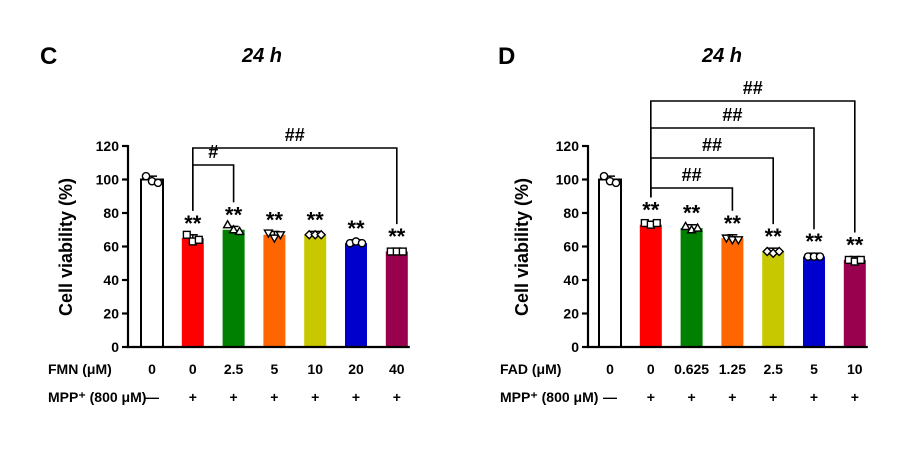 The width and height of the screenshot is (900, 450). What do you see at coordinates (80, 369) in the screenshot?
I see `treatment-row-label: FMN (μM)` at bounding box center [80, 369].